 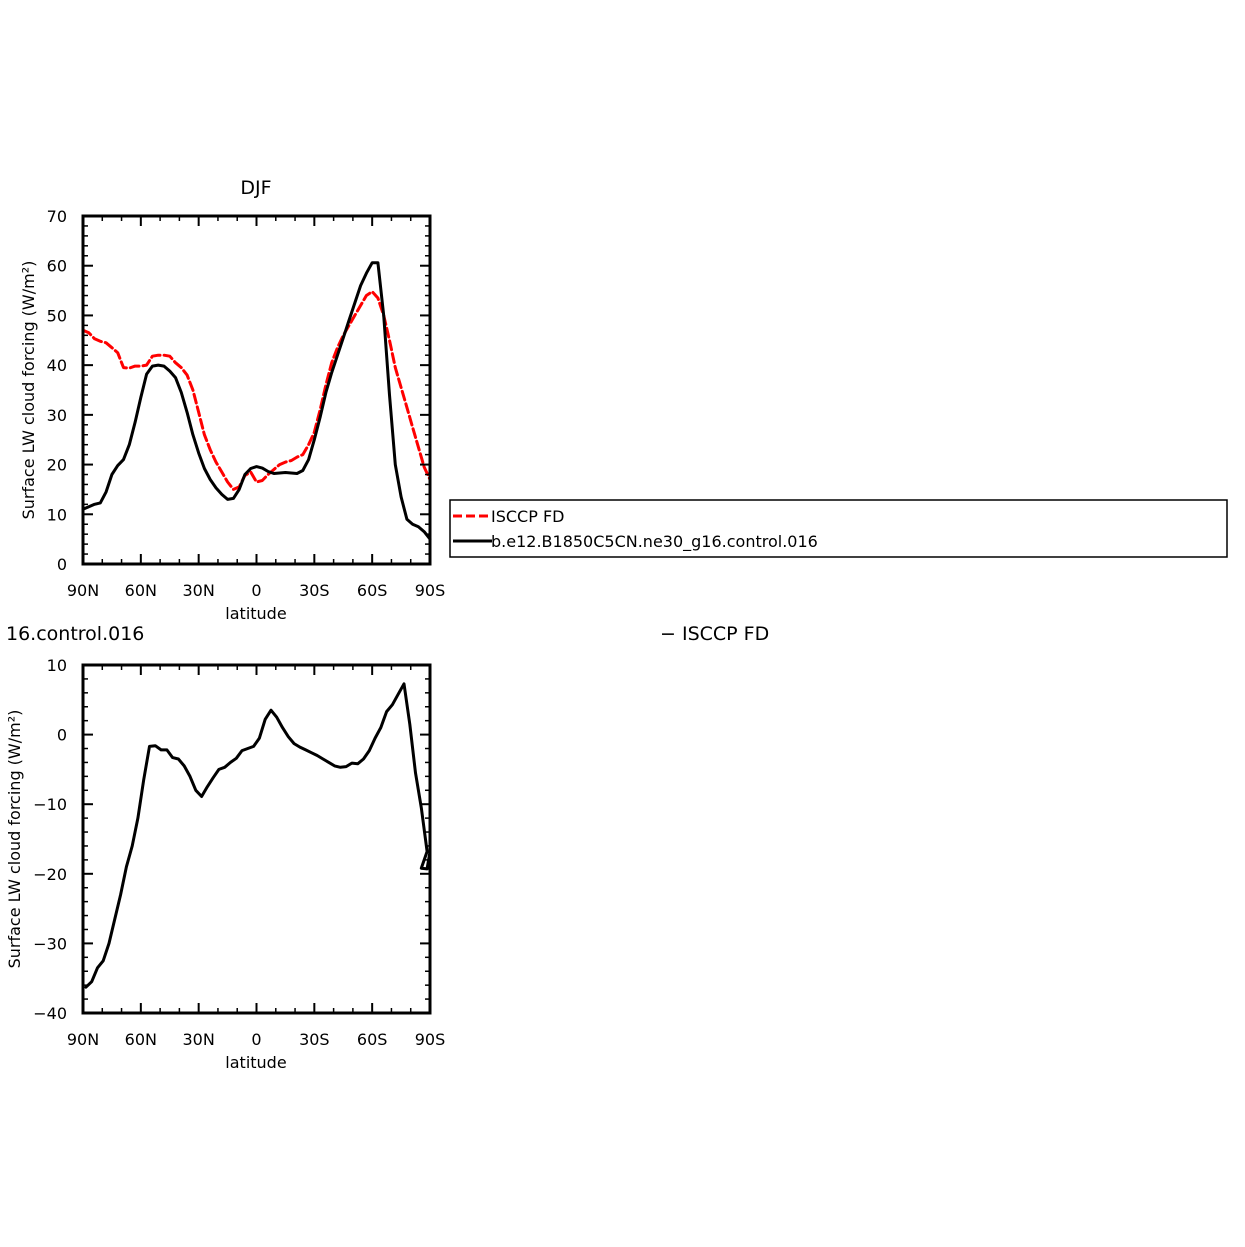 I want to click on y-tick-label: 60, so click(x=57, y=266).